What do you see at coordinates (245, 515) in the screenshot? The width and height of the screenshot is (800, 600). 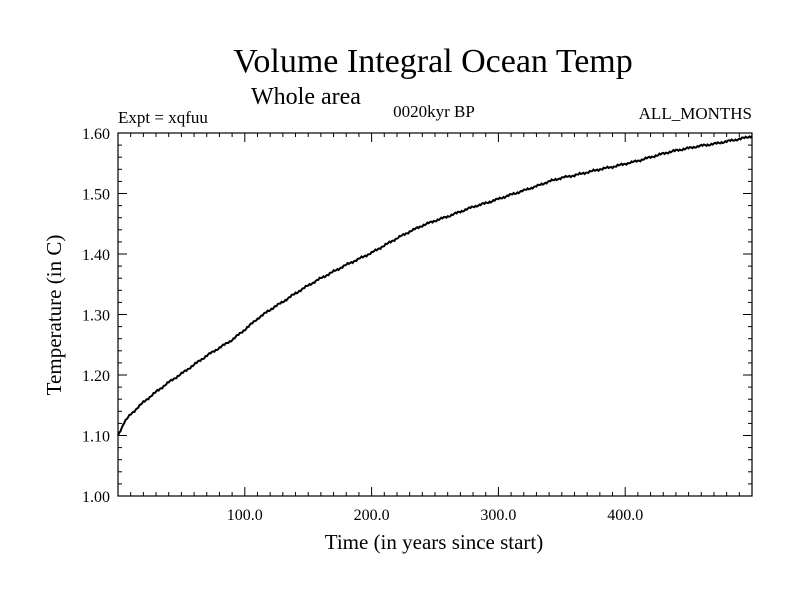 I see `x-tick-label: 100.0` at bounding box center [245, 515].